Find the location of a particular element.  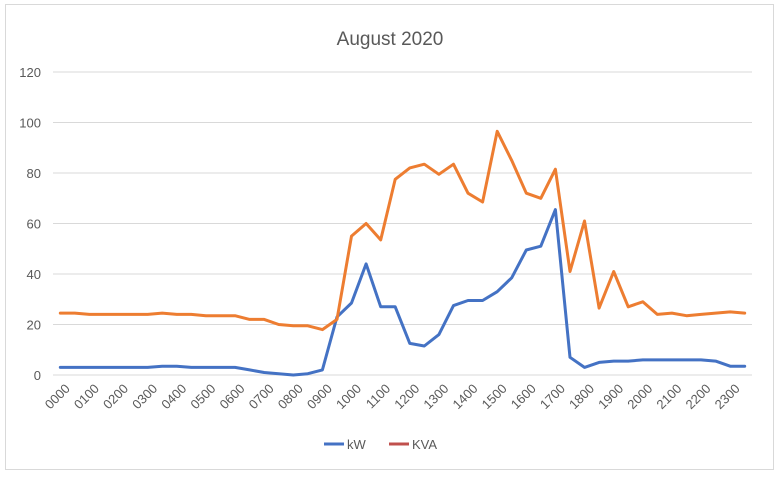

x-tick-label: 0000 is located at coordinates (57, 396).